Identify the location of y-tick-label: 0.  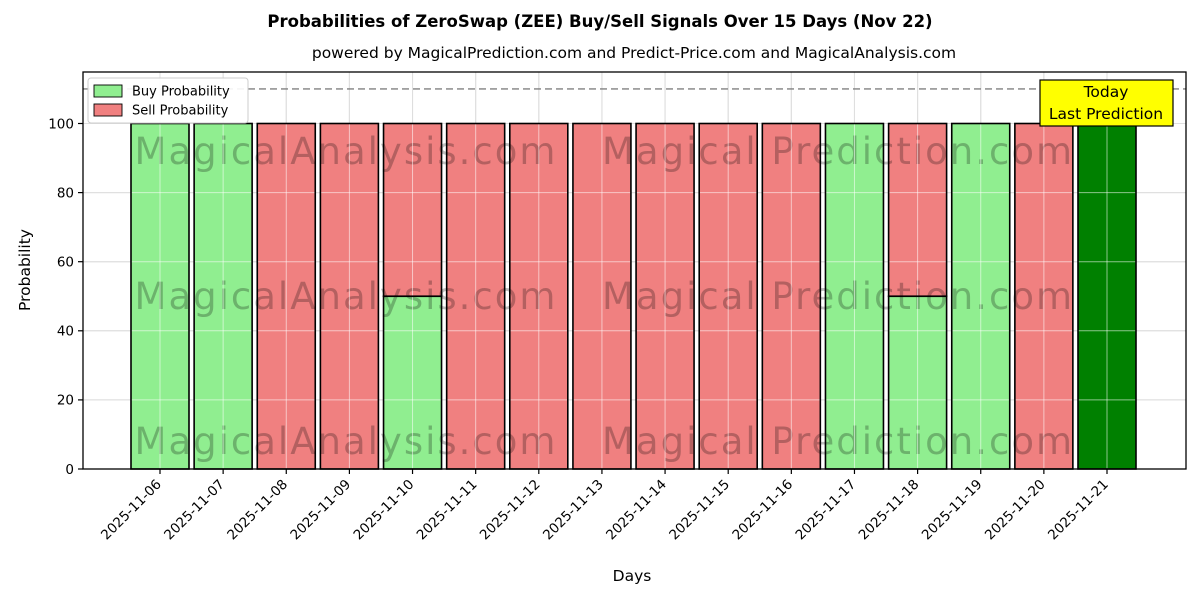
(69, 470).